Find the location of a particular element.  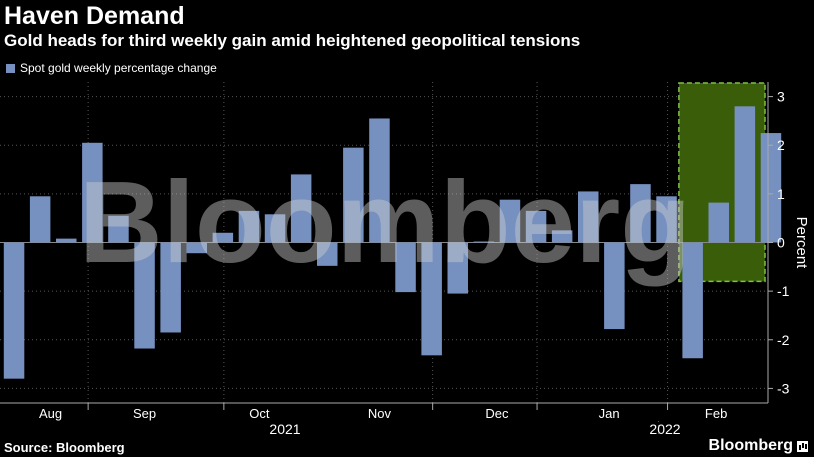

legend-label: Spot gold weekly percentage change is located at coordinates (118, 68).